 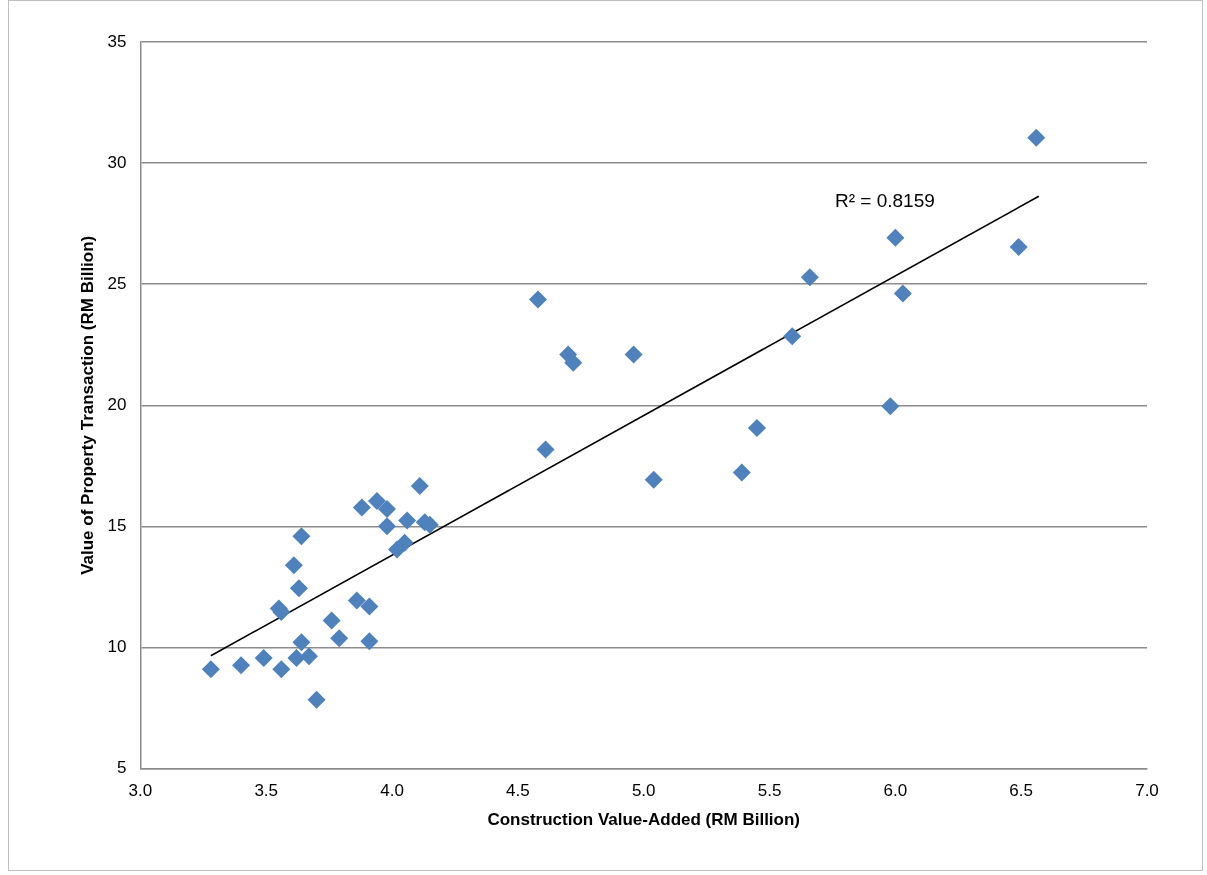 I want to click on x-tick-label: 6.0, so click(x=895, y=790).